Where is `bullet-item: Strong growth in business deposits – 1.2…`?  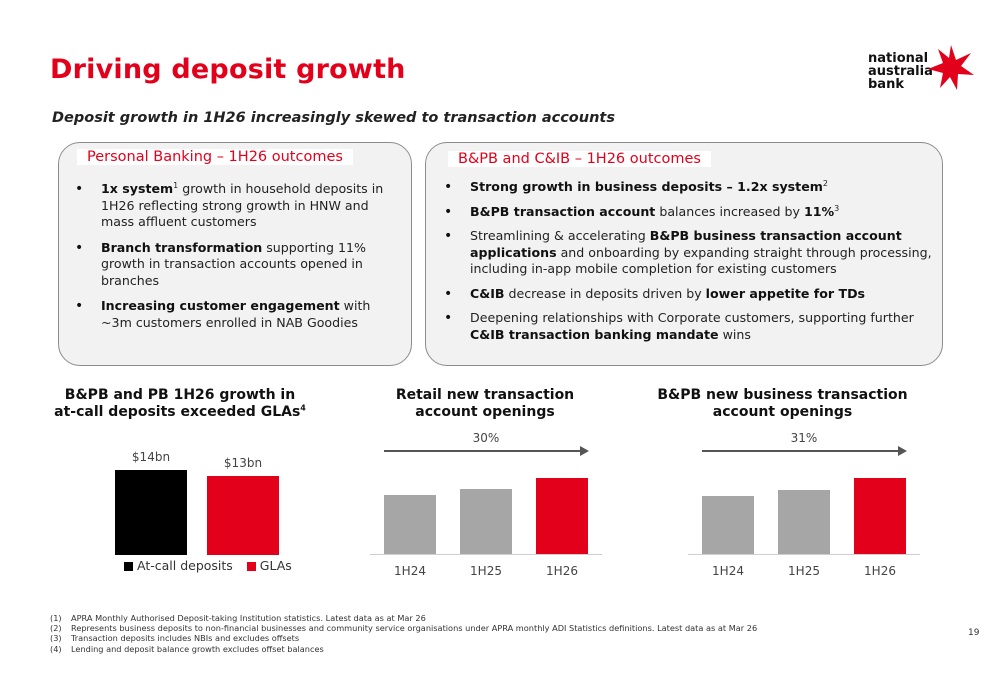 bullet-item: Strong growth in business deposits – 1.2… is located at coordinates (684, 187).